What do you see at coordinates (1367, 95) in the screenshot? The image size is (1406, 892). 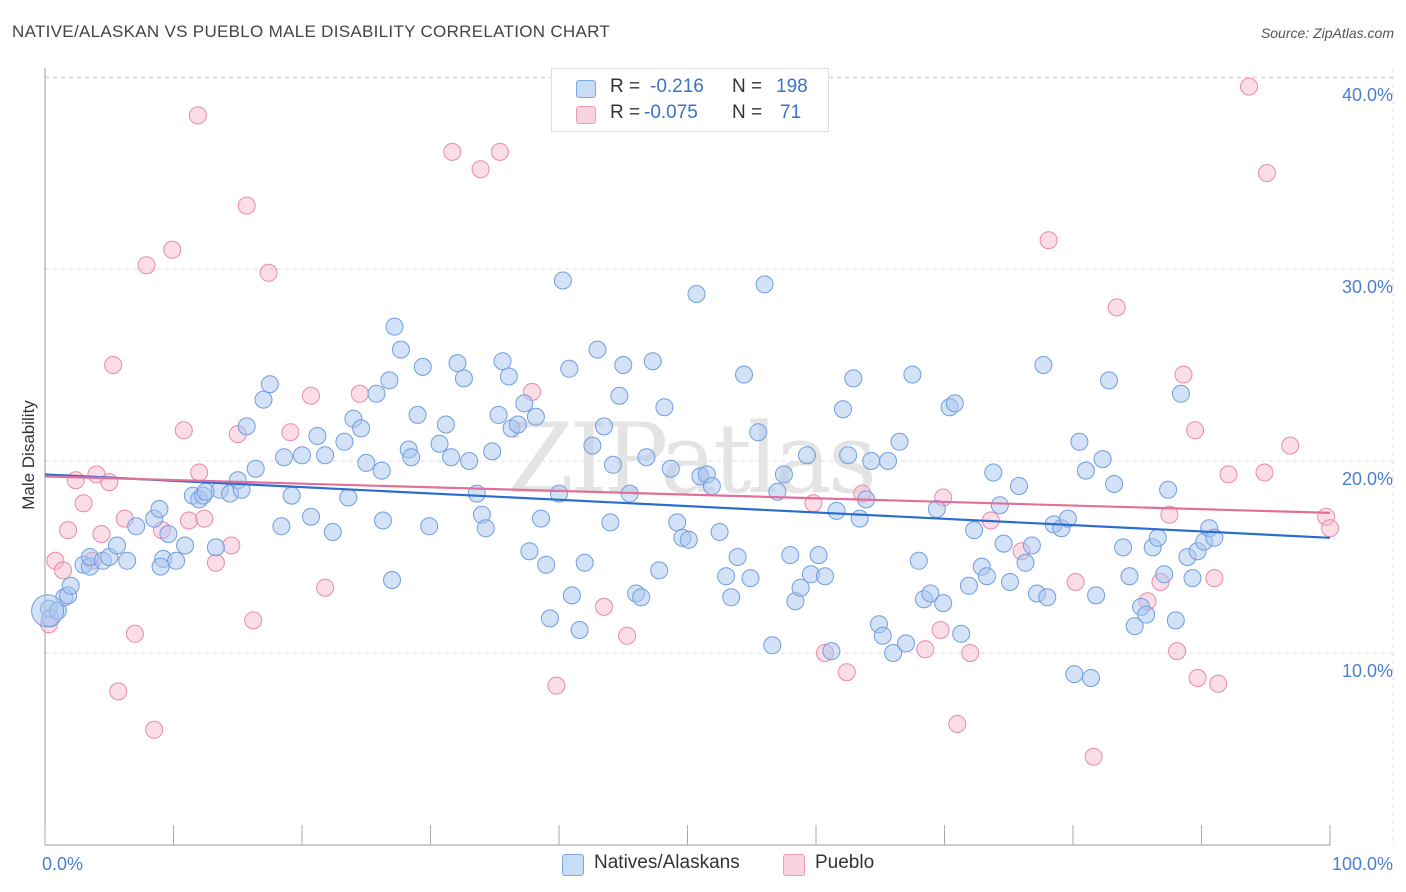 I see `y-tick-label: 40.0%` at bounding box center [1367, 95].